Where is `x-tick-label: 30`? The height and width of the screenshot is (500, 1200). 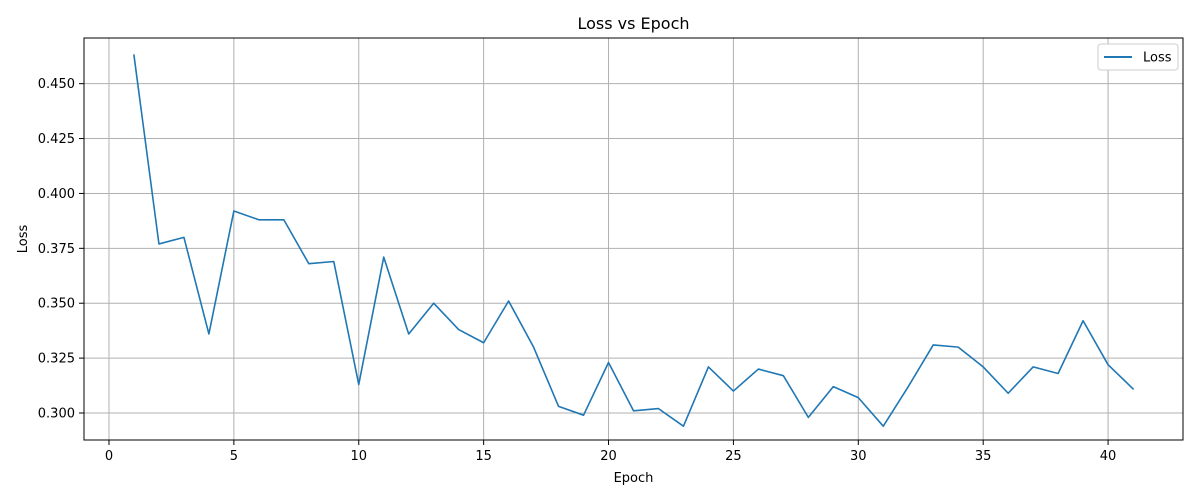 x-tick-label: 30 is located at coordinates (858, 456).